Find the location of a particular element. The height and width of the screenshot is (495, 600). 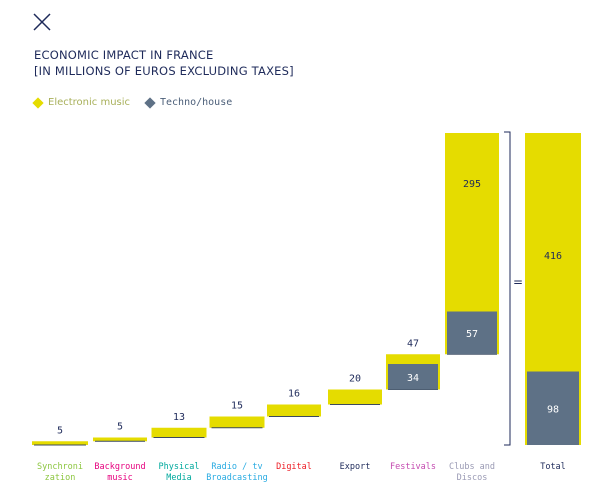

value-label-1: 5 is located at coordinates (120, 427).